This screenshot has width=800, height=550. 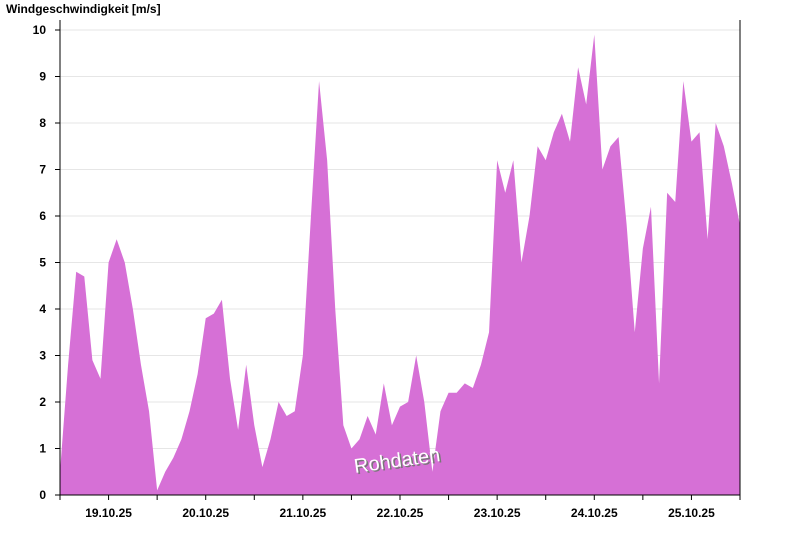 What do you see at coordinates (42, 449) in the screenshot?
I see `y-tick-label: 1` at bounding box center [42, 449].